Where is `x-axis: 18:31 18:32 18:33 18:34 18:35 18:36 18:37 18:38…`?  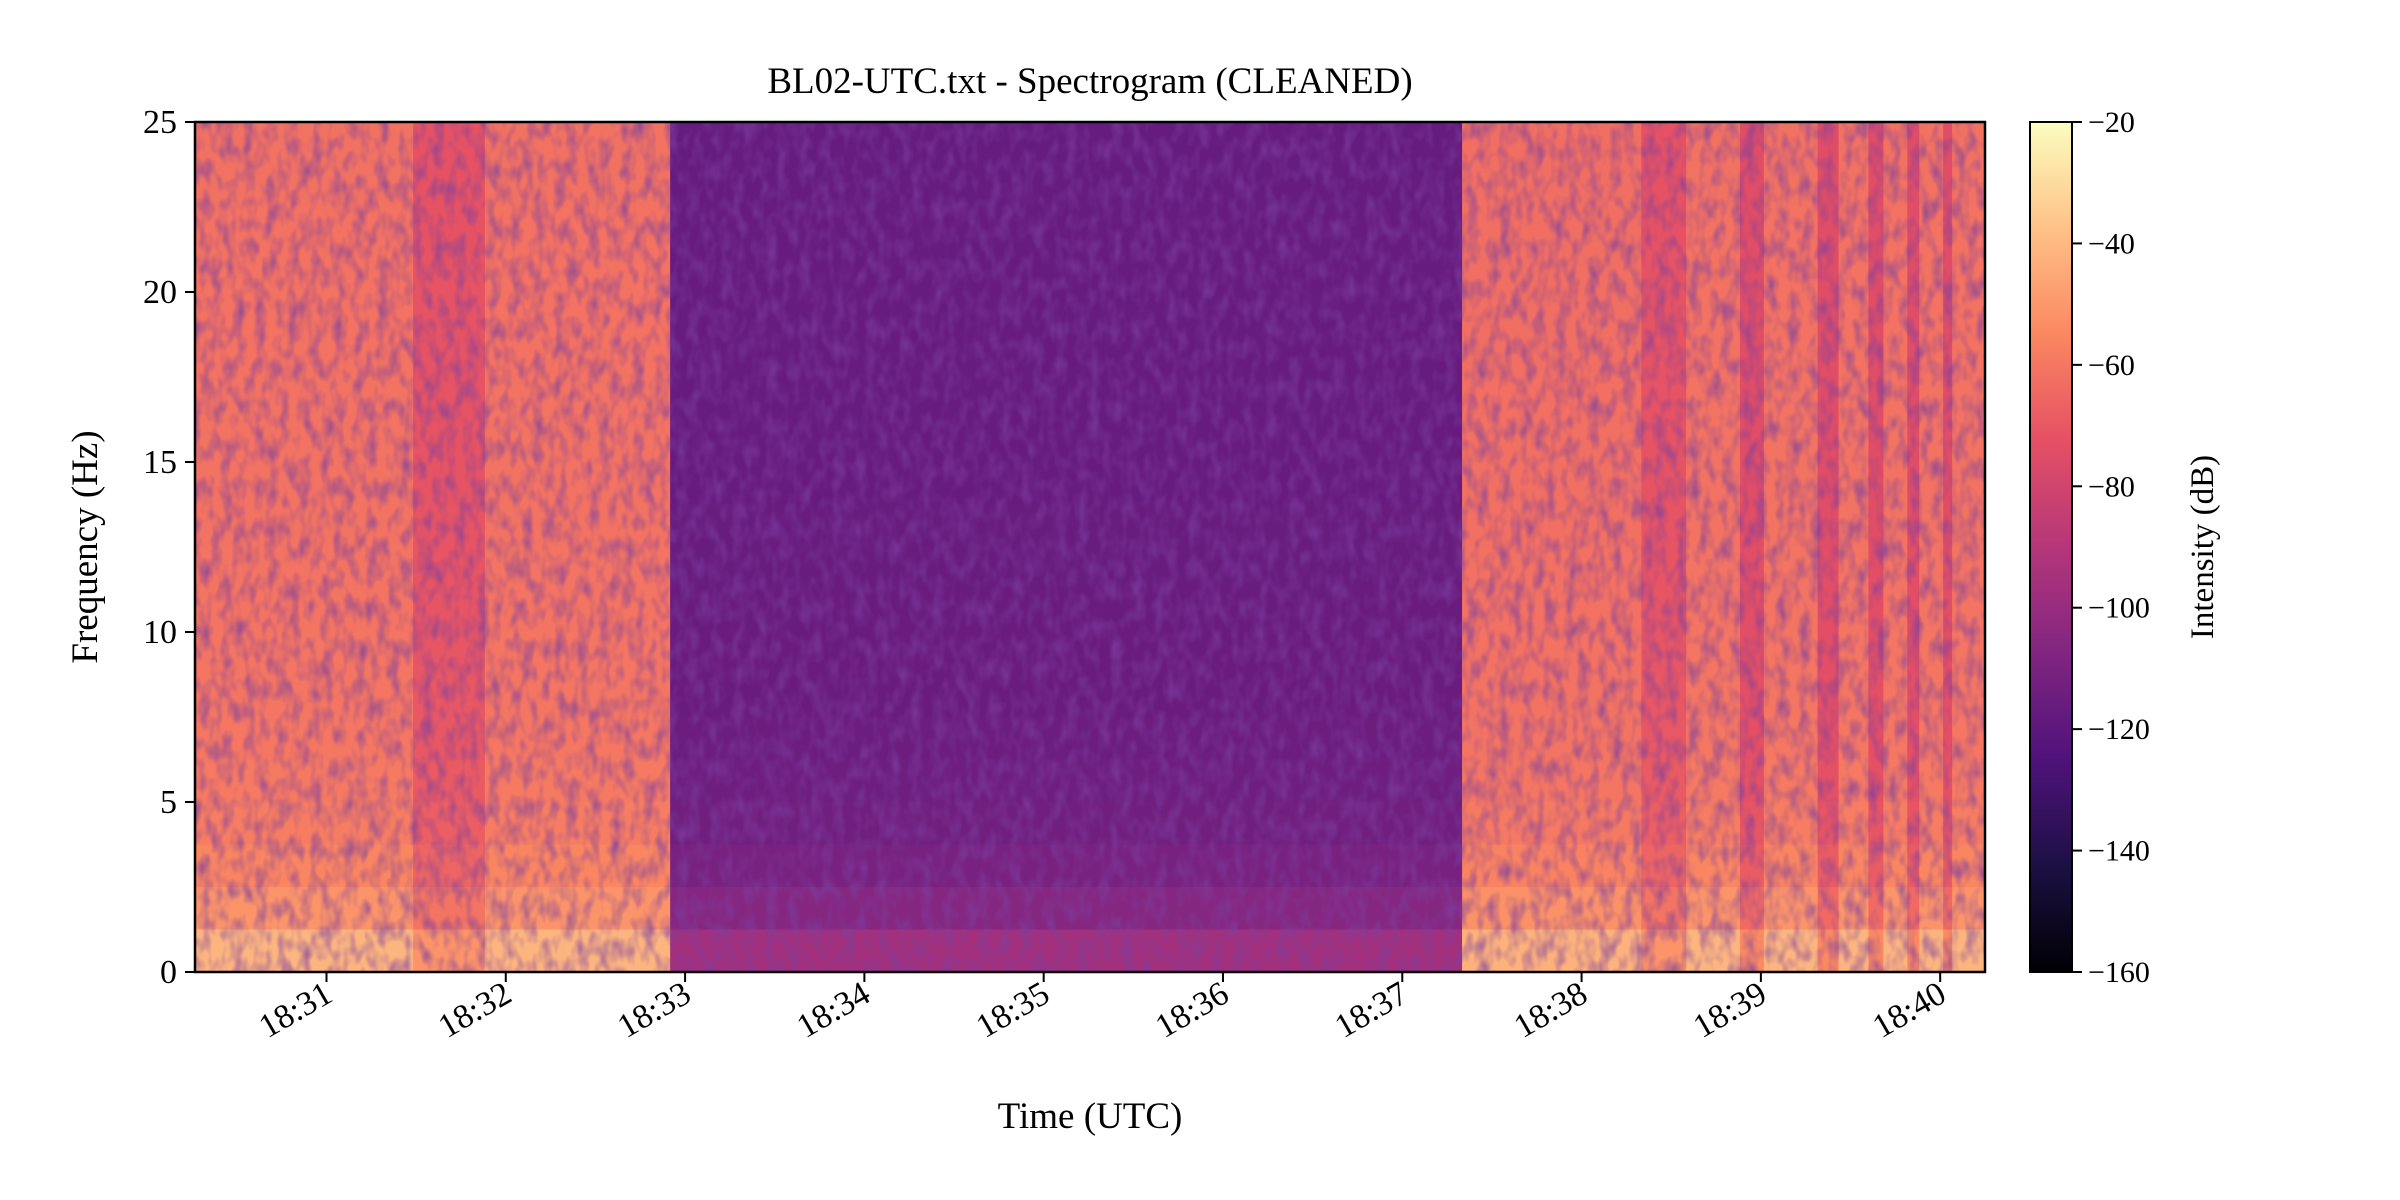 x-axis: 18:31 18:32 18:33 18:34 18:35 18:36 18:37 18:38… is located at coordinates (1102, 1009).